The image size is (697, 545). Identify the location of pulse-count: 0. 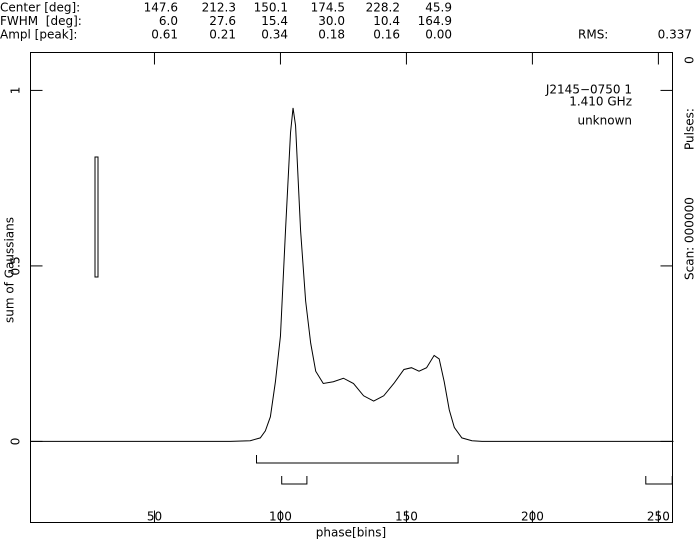
(690, 60).